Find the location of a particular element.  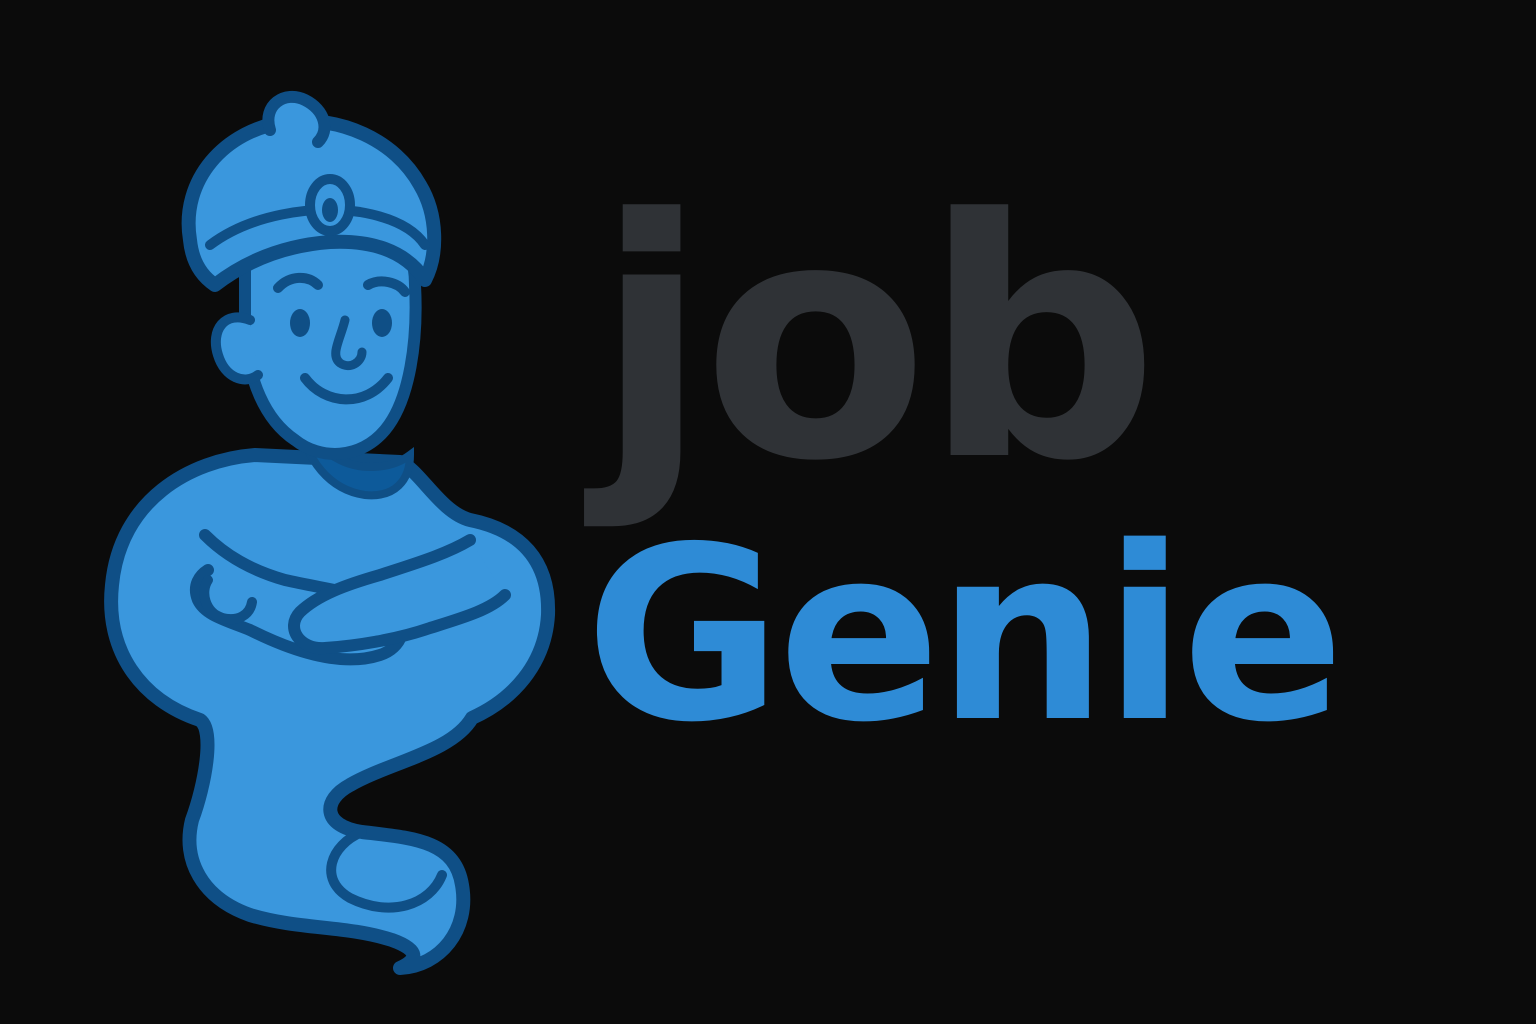

wordmark-genie: Genie is located at coordinates (963, 635).